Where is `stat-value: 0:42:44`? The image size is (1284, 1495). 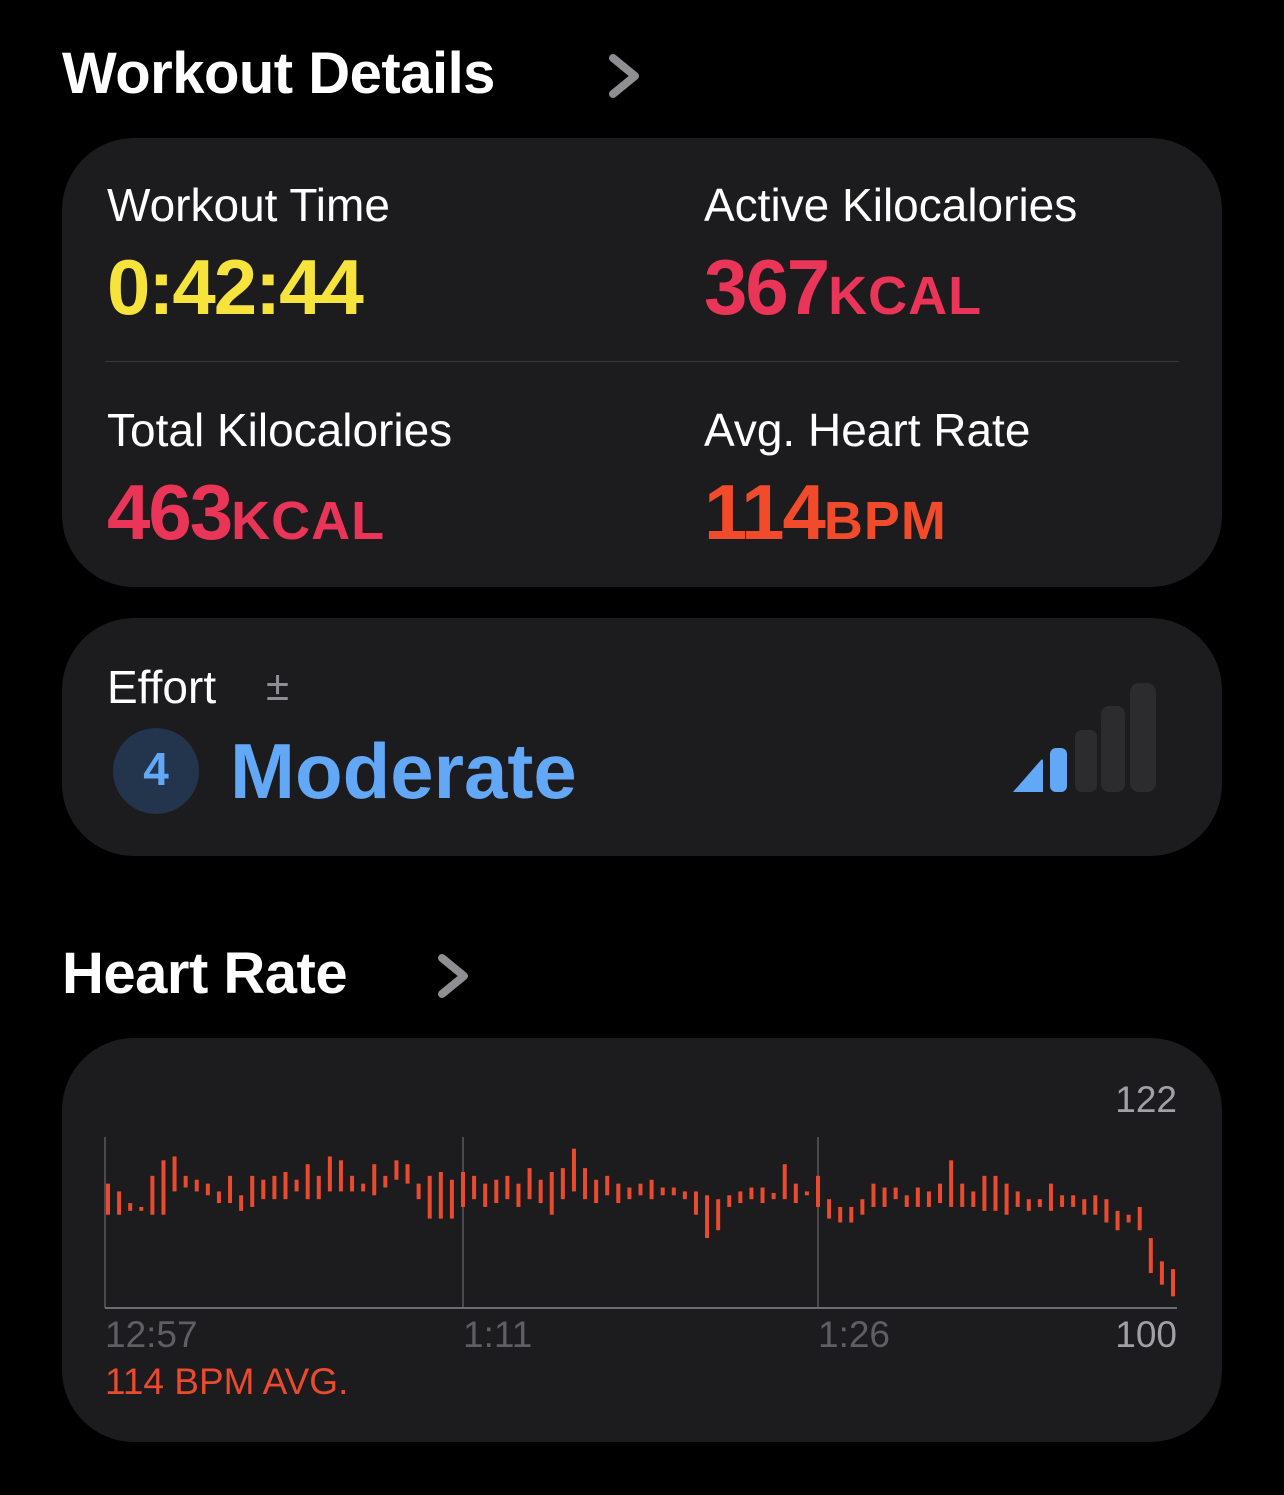 stat-value: 0:42:44 is located at coordinates (235, 287).